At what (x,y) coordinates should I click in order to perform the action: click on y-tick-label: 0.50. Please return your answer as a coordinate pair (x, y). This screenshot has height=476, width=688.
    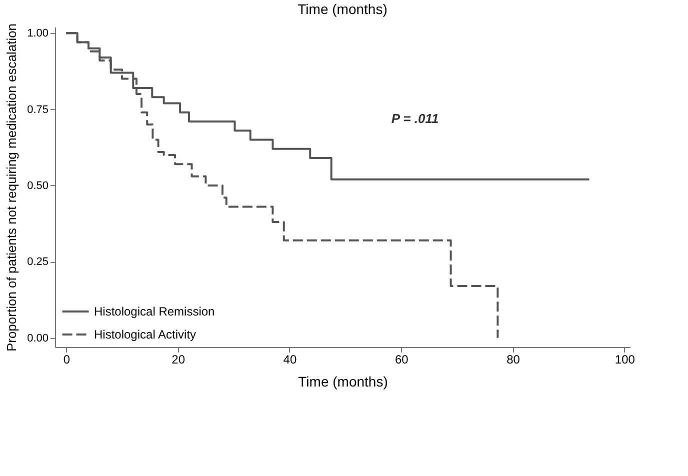
    Looking at the image, I should click on (37, 186).